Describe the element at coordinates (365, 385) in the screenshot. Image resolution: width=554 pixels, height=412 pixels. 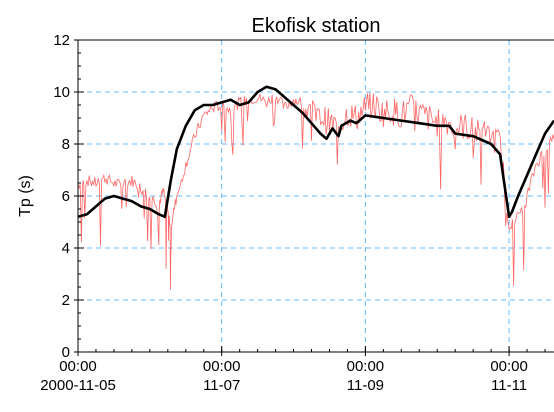
I see `x-tick-label-date: 11-09` at that location.